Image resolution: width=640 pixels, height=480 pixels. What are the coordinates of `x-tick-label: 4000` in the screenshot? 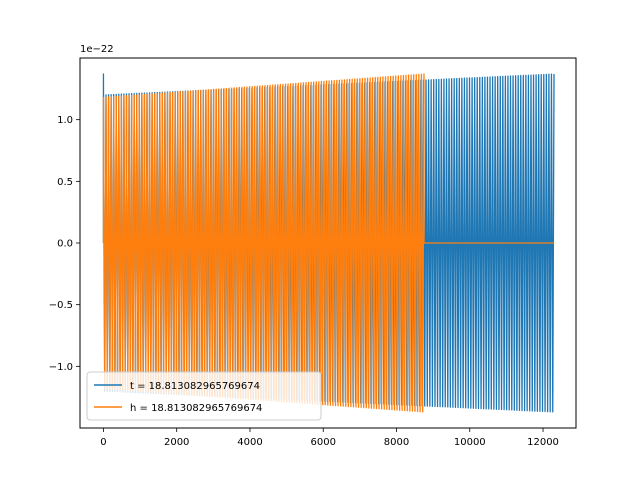 It's located at (249, 442).